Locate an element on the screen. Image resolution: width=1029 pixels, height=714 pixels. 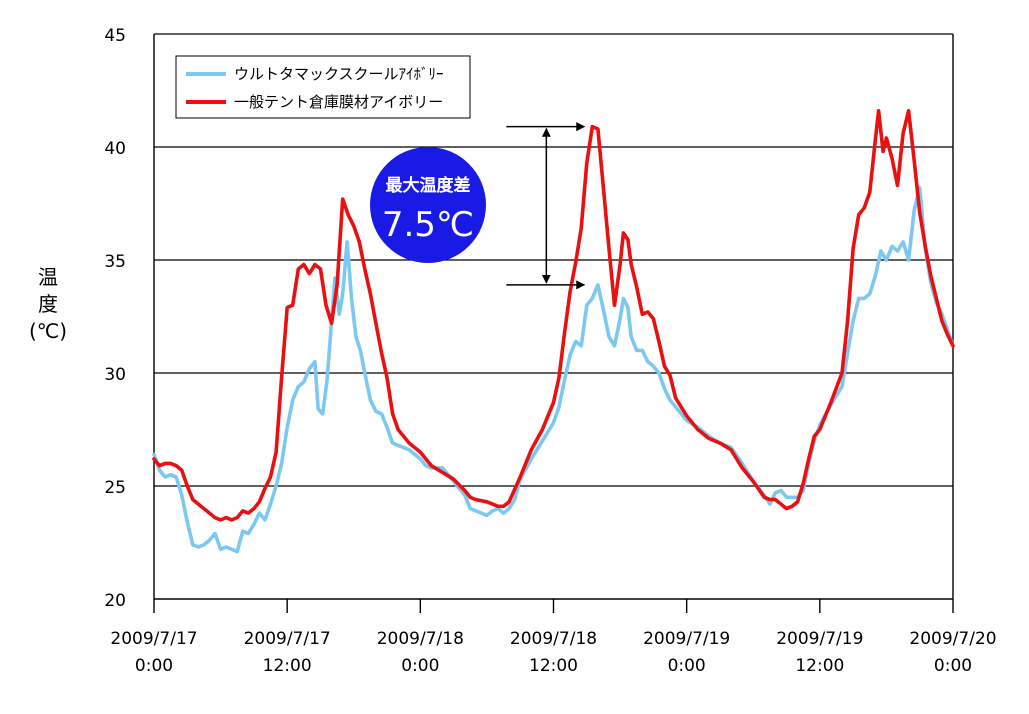
y-tick-label: 45 is located at coordinates (115, 36).